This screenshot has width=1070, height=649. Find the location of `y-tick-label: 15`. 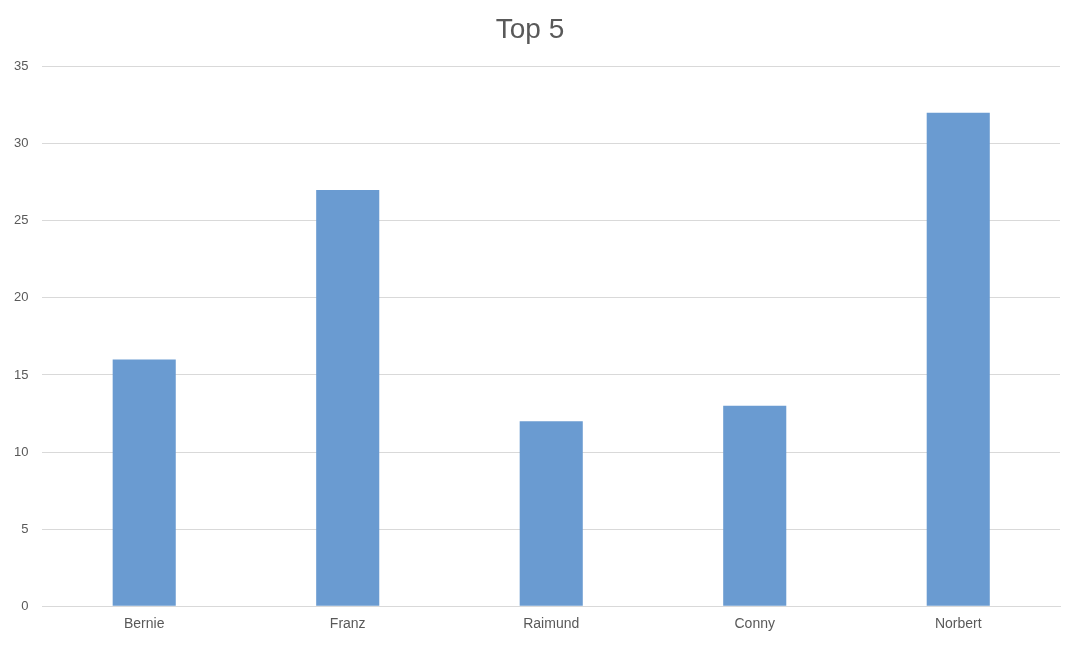

y-tick-label: 15 is located at coordinates (21, 374).